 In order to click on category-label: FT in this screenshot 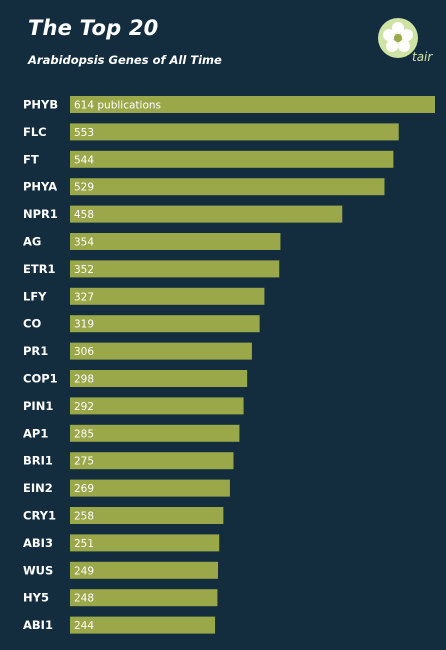, I will do `click(31, 159)`.